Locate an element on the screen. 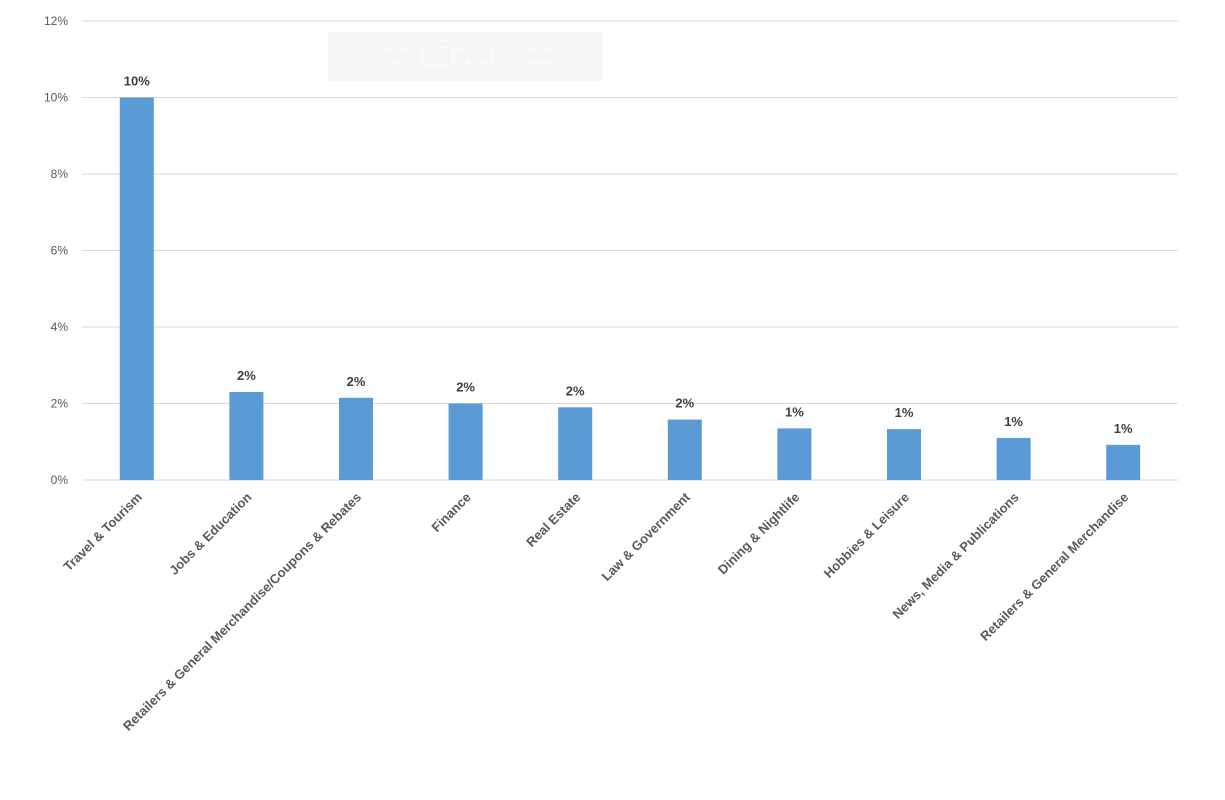 This screenshot has height=800, width=1225. y-tick-label: 6% is located at coordinates (60, 251).